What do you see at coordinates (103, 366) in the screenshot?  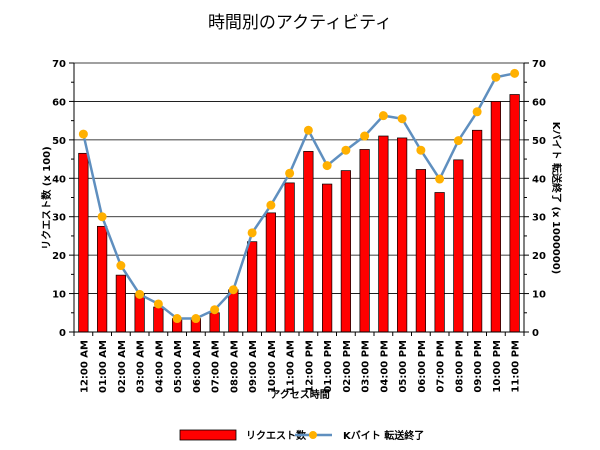 I see `x-tick-label: 01:00 AM` at bounding box center [103, 366].